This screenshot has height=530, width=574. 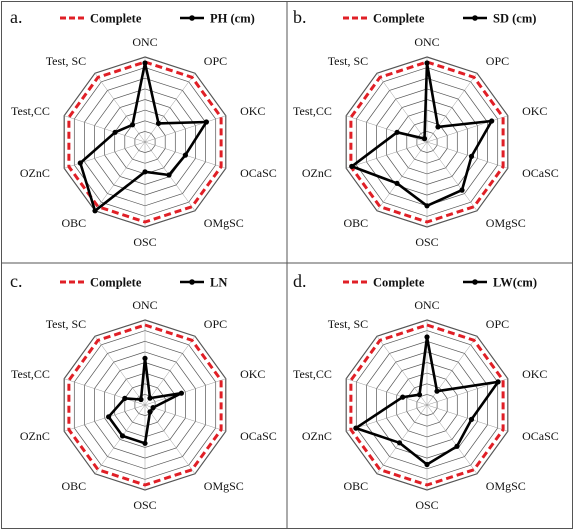 I want to click on legend: Complete LN, so click(x=143, y=283).